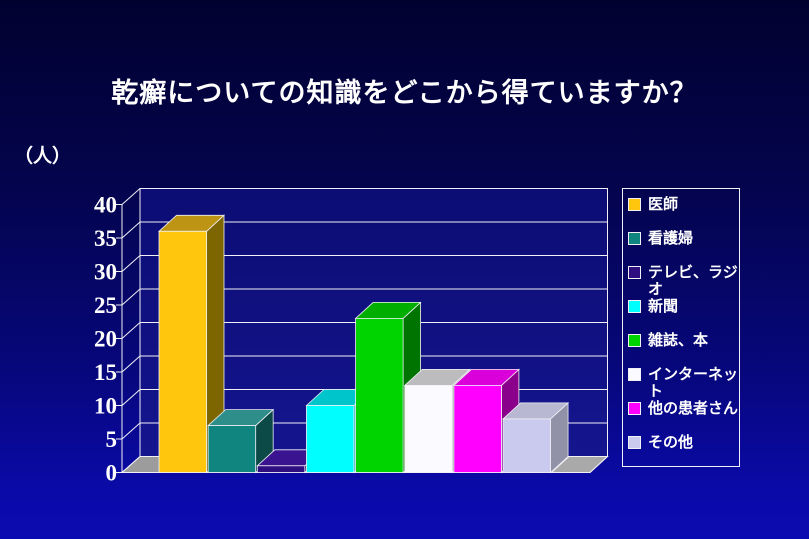  I want to click on y-tick-label: 10, so click(105, 406).